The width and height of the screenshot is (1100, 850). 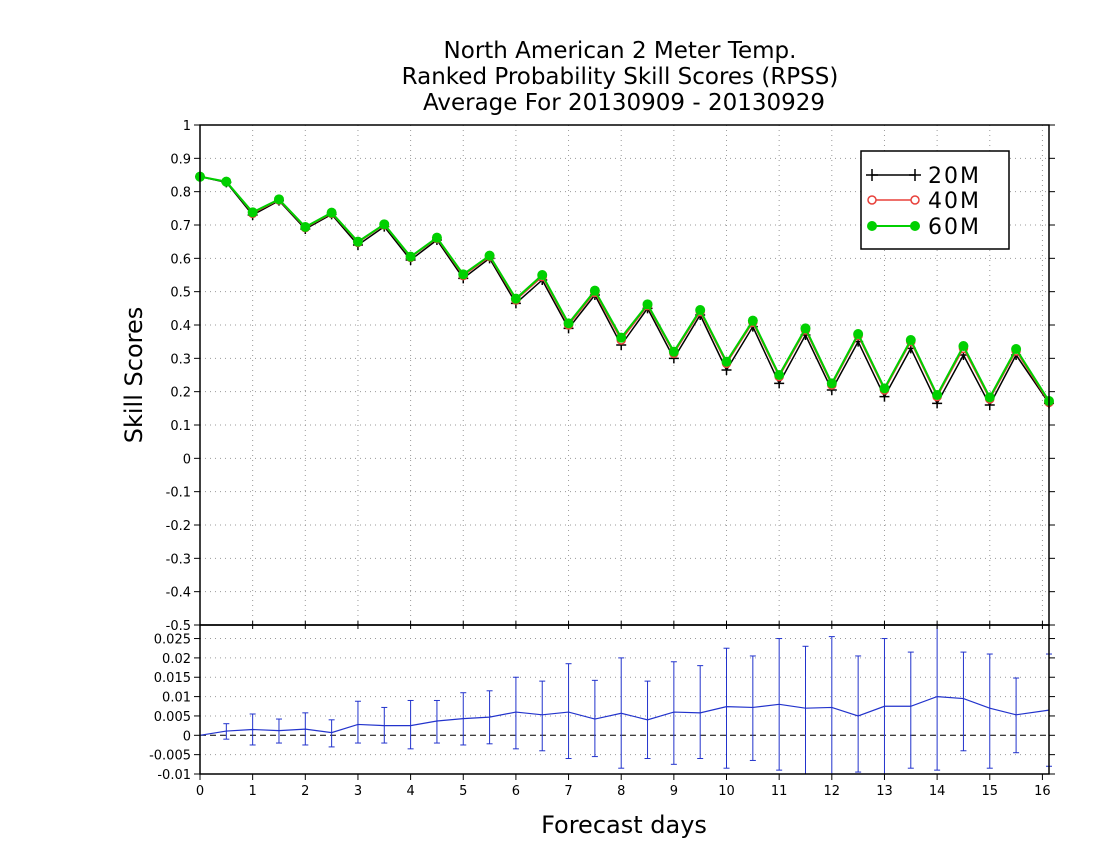 What do you see at coordinates (178, 526) in the screenshot?
I see `upper-y-tick-label: -0.2` at bounding box center [178, 526].